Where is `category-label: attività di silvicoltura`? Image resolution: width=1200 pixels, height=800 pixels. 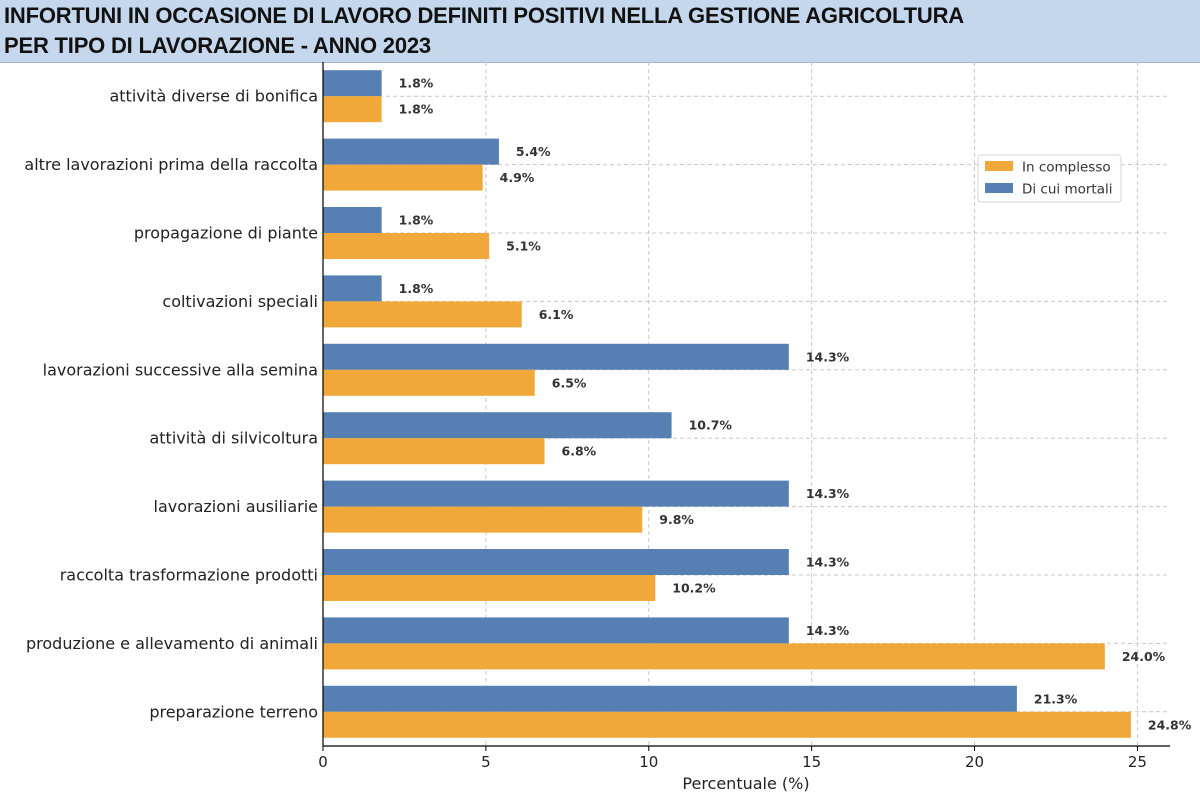
category-label: attività di silvicoltura is located at coordinates (233, 438).